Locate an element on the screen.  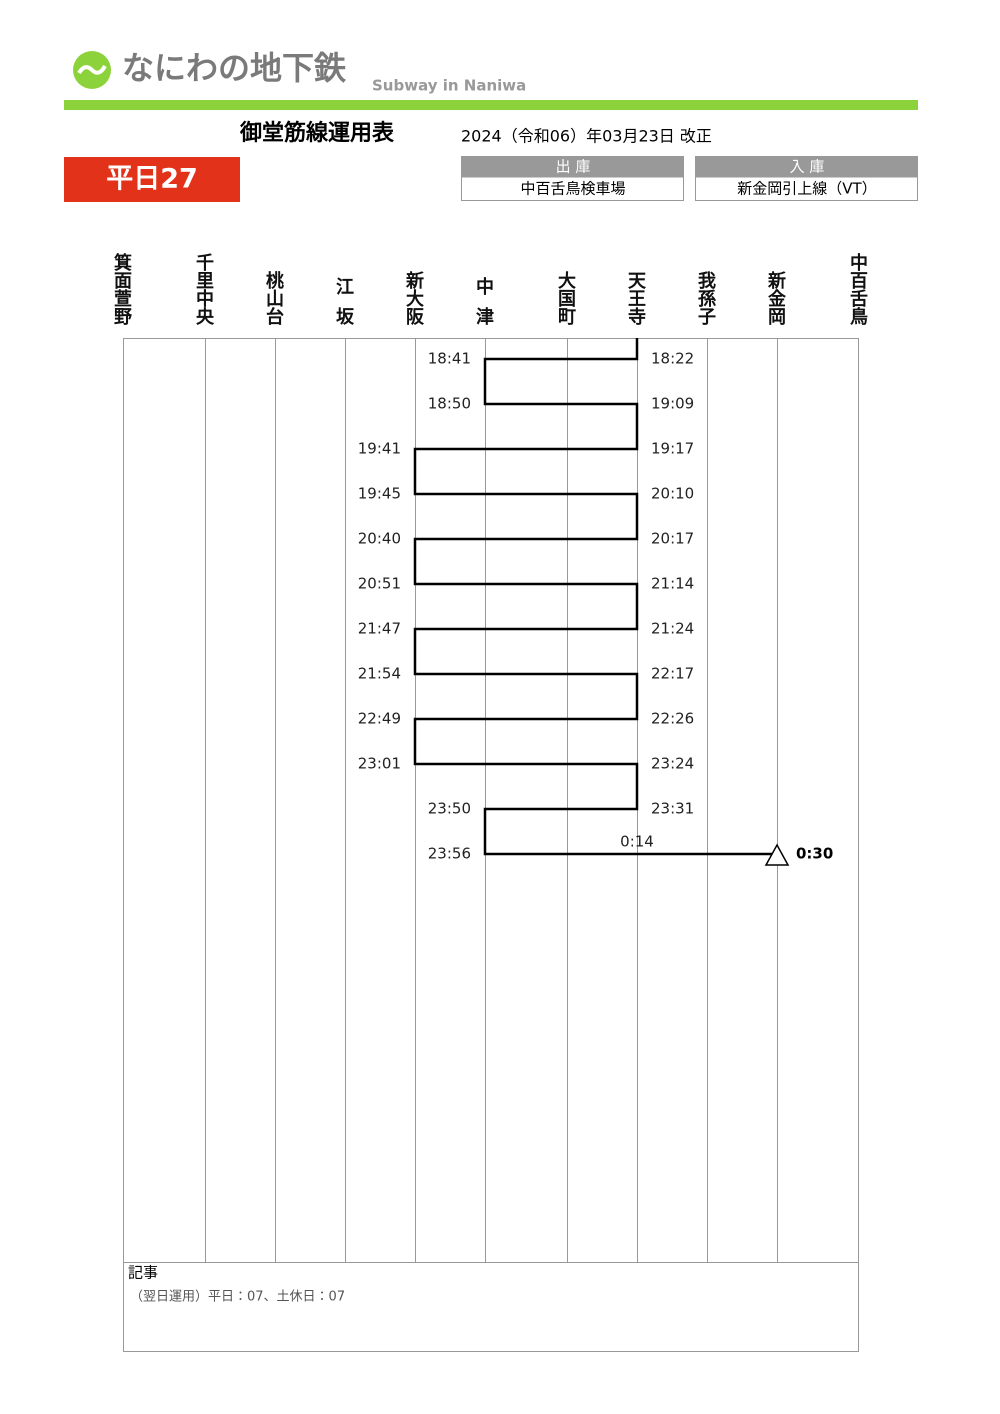
time-label: 20:51 is located at coordinates (379, 584).